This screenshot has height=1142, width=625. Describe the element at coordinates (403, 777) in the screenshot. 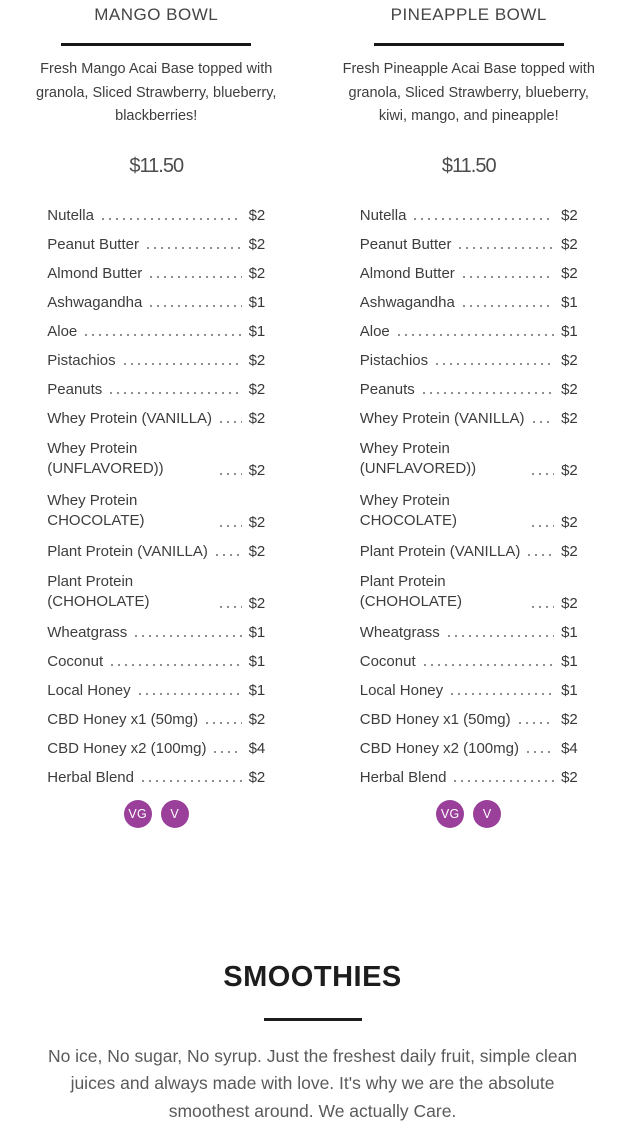

I see `addon-label: Herbal Blend` at that location.